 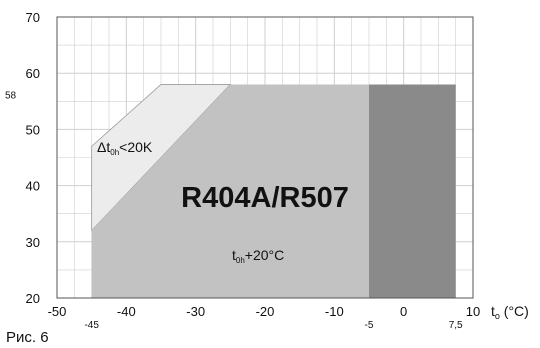 I want to click on x-extra-tick-label: -45, so click(x=91, y=325).